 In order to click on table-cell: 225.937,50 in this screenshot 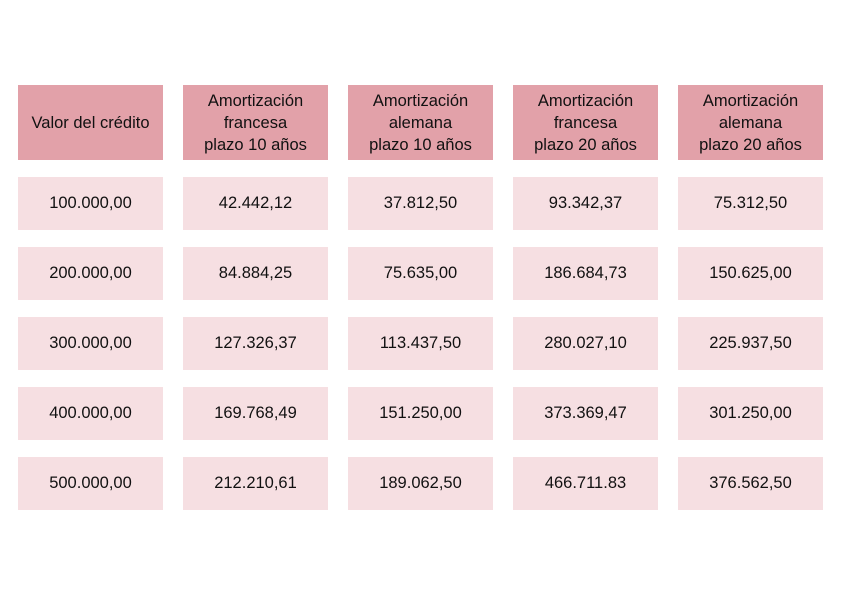, I will do `click(750, 343)`.